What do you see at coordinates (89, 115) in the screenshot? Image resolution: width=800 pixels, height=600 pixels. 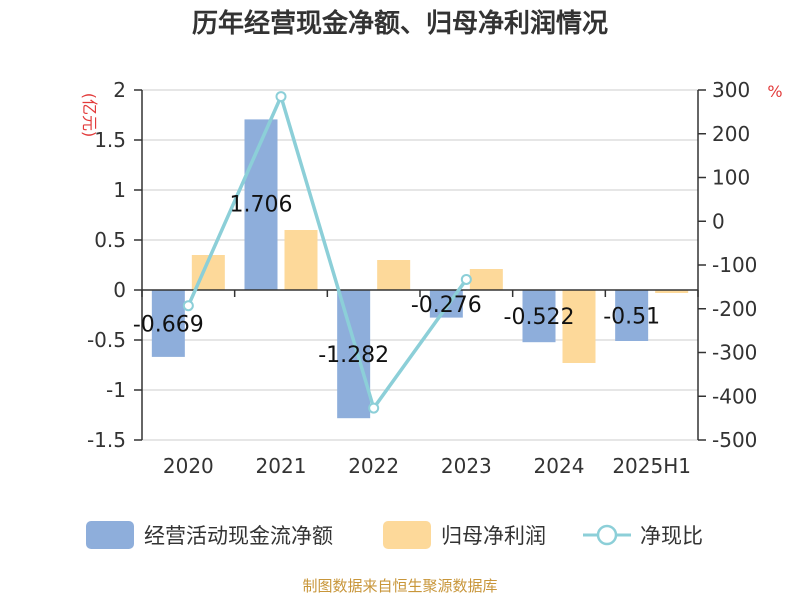 I see `left-axis-unit: (亿元)` at bounding box center [89, 115].